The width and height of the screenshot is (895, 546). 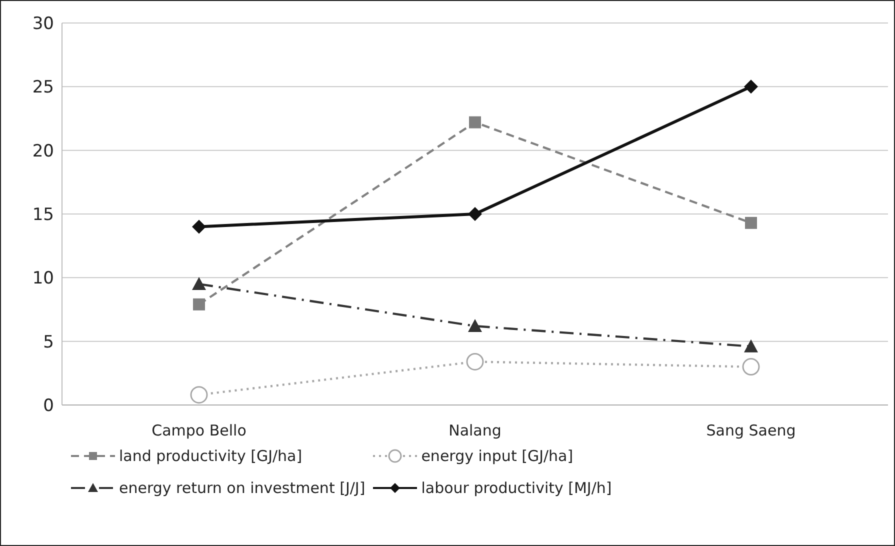 What do you see at coordinates (210, 456) in the screenshot?
I see `legend-label: land productivity [GJ/ha]` at bounding box center [210, 456].